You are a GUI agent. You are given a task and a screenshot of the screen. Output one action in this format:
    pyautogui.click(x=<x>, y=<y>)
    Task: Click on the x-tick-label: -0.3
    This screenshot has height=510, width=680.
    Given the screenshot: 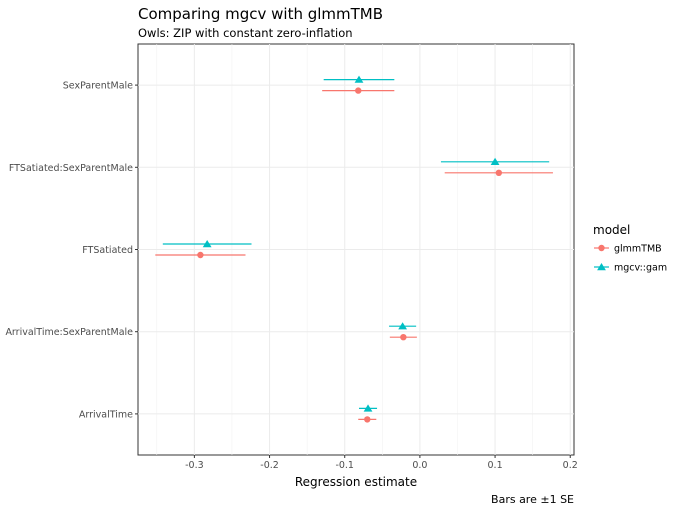 What is the action you would take?
    pyautogui.click(x=194, y=465)
    